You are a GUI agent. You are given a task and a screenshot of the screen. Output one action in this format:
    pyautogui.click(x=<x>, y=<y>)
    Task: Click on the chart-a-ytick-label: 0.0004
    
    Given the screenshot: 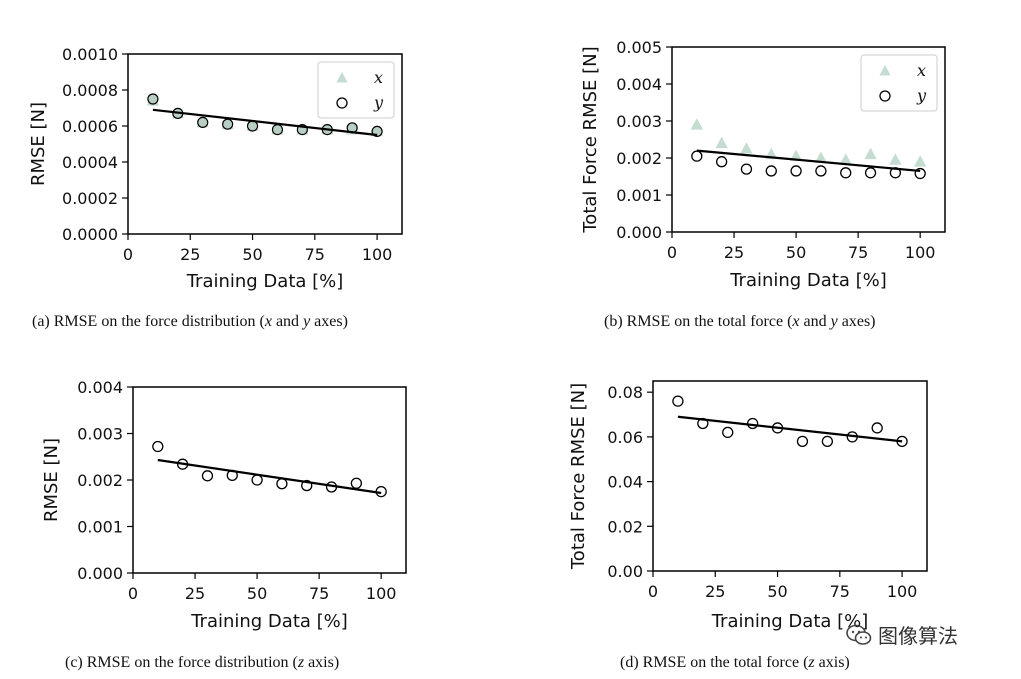 What is the action you would take?
    pyautogui.click(x=90, y=162)
    